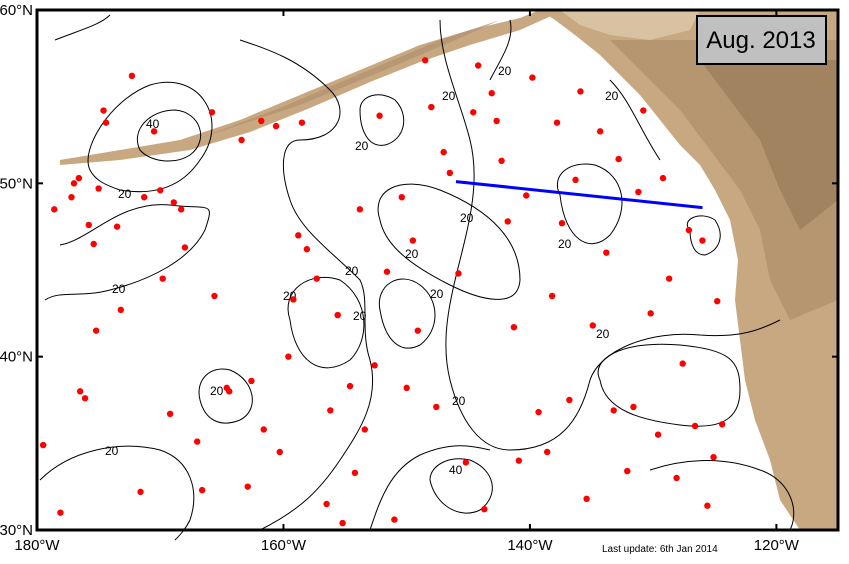 The width and height of the screenshot is (849, 564). I want to click on lat-tick-label: 60°N, so click(16, 10).